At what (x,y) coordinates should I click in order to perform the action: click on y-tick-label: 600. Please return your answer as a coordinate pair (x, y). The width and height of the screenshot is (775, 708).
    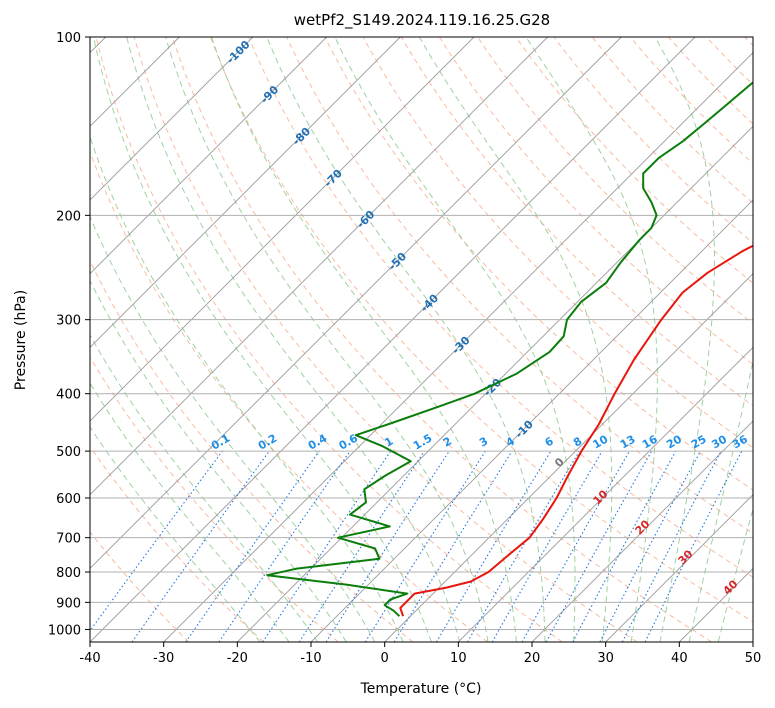
    Looking at the image, I should click on (68, 499).